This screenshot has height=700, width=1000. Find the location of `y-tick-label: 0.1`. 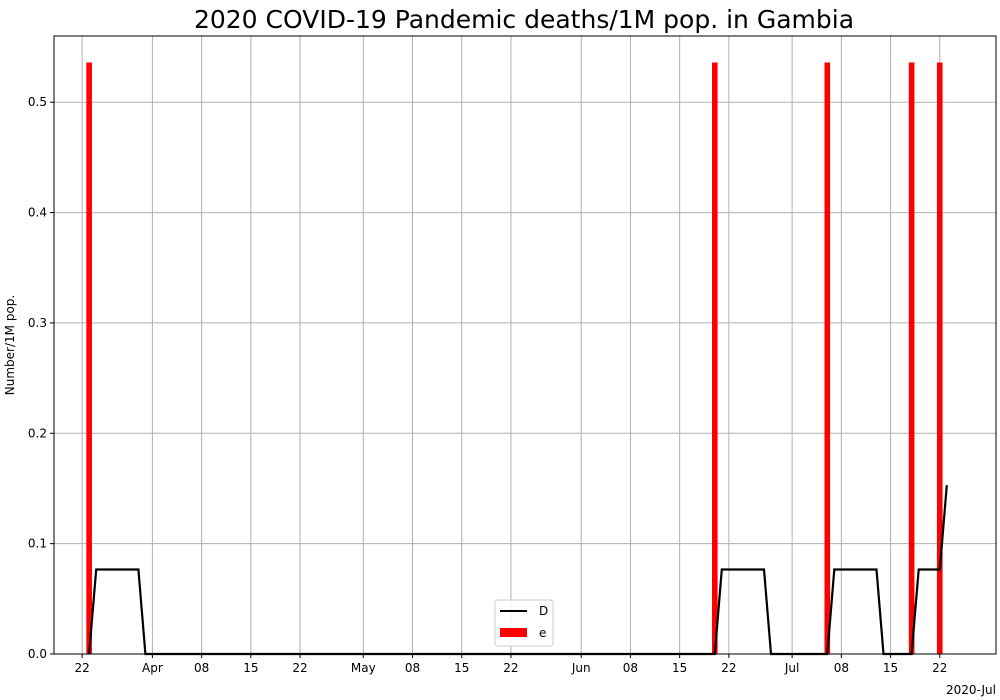

y-tick-label: 0.1 is located at coordinates (37, 544).